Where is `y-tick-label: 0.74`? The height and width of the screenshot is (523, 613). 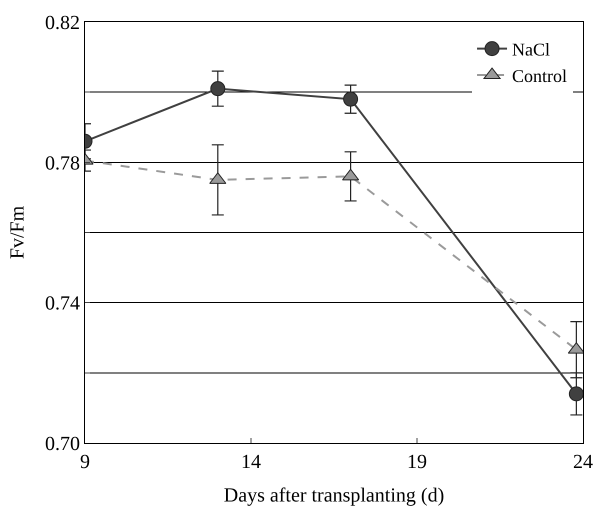
y-tick-label: 0.74 is located at coordinates (62, 303).